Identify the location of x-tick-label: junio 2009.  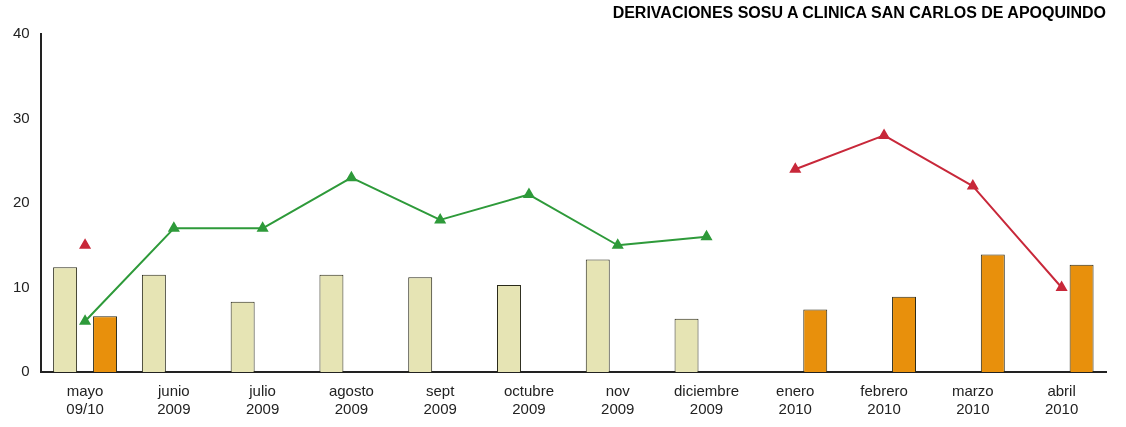
(174, 400).